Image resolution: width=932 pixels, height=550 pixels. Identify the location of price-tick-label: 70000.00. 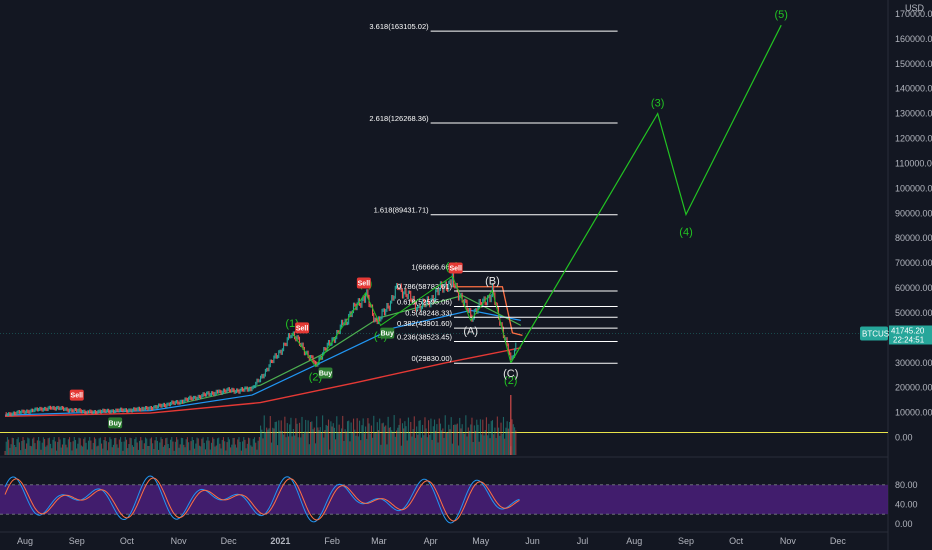
(913, 263).